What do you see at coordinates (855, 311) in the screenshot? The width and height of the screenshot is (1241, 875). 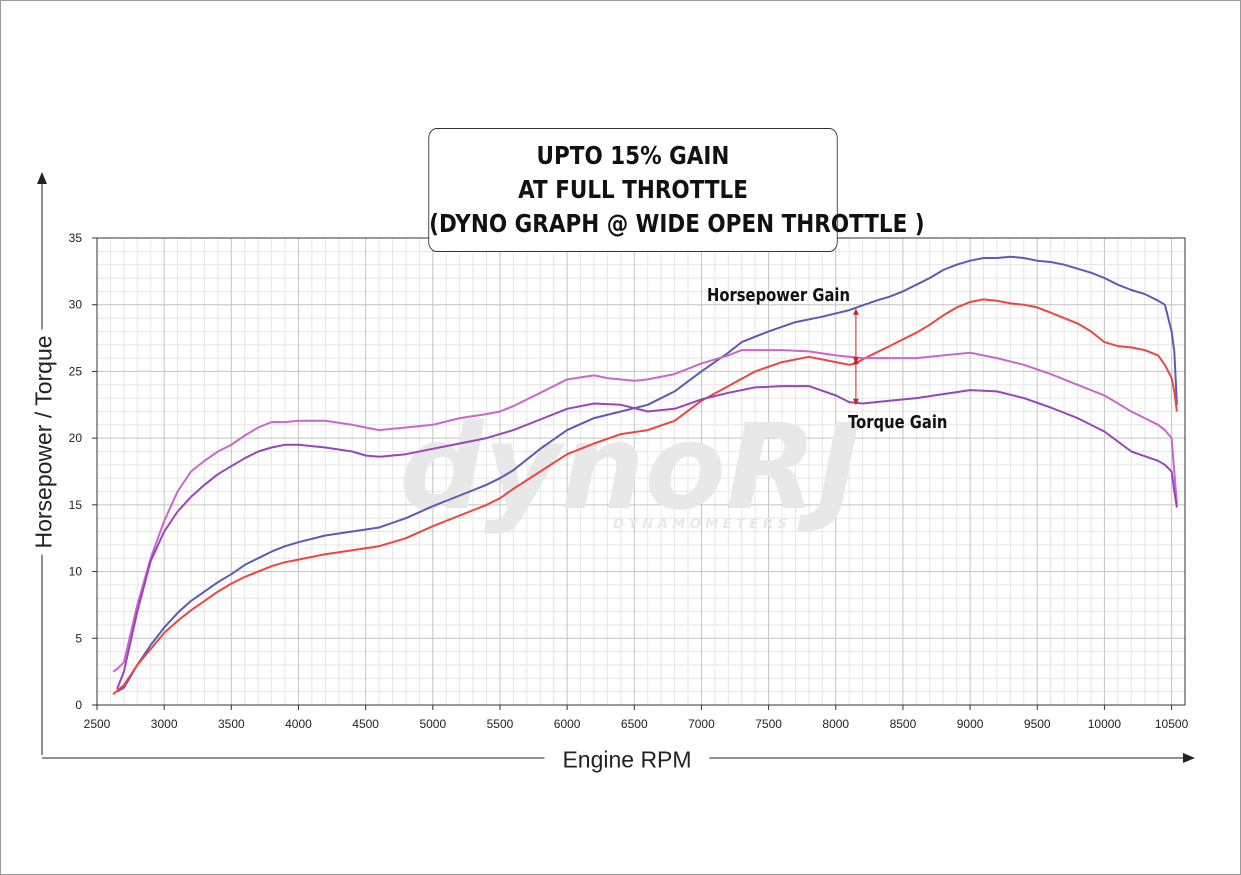 I see `horsepower-gain-arrow-head-top` at bounding box center [855, 311].